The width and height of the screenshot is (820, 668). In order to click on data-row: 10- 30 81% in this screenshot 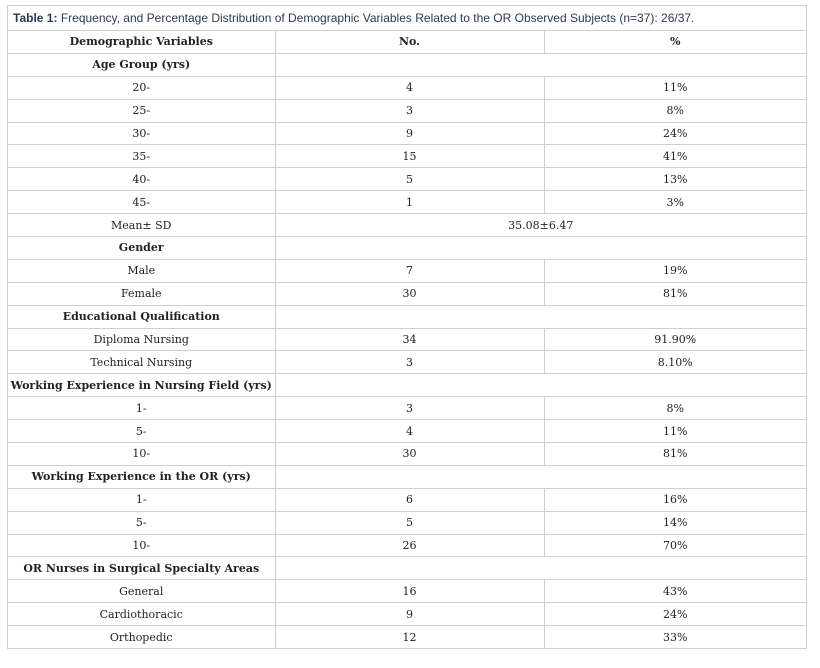, I will do `click(407, 454)`.